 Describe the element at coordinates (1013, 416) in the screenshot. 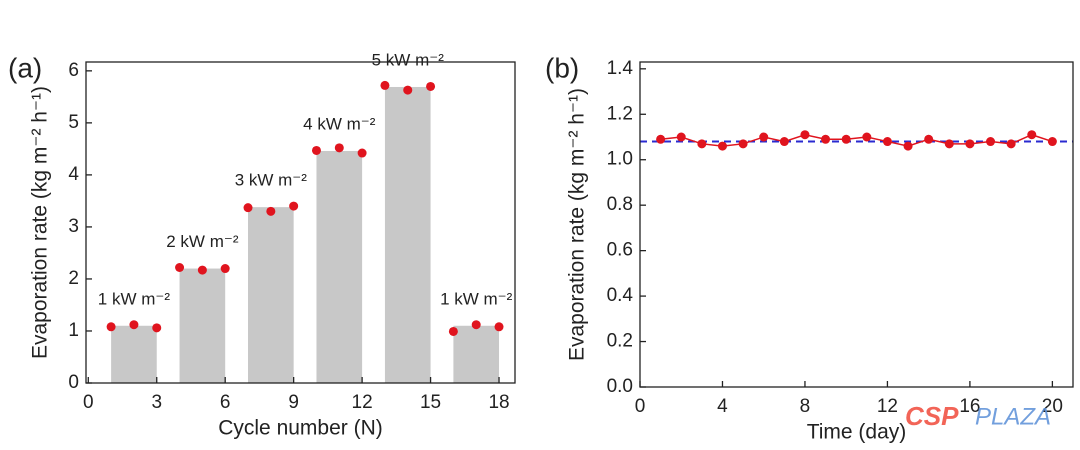

I see `watermark: PLAZA` at that location.